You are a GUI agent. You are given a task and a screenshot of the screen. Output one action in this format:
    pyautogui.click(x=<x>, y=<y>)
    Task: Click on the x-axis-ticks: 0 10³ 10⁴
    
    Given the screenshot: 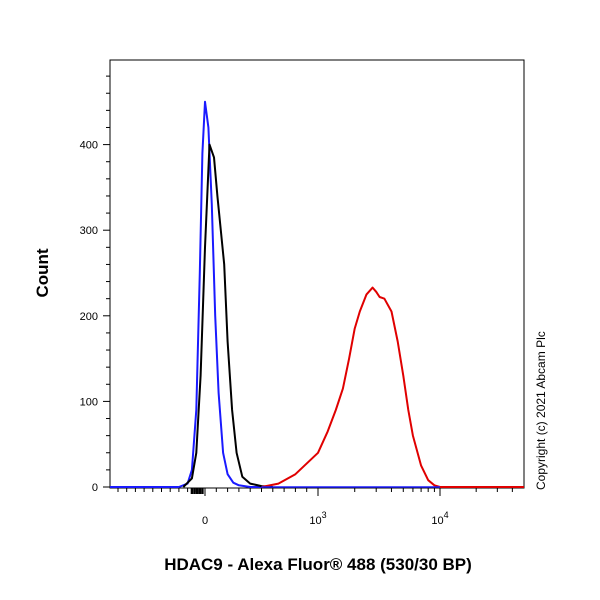 What is the action you would take?
    pyautogui.click(x=315, y=507)
    